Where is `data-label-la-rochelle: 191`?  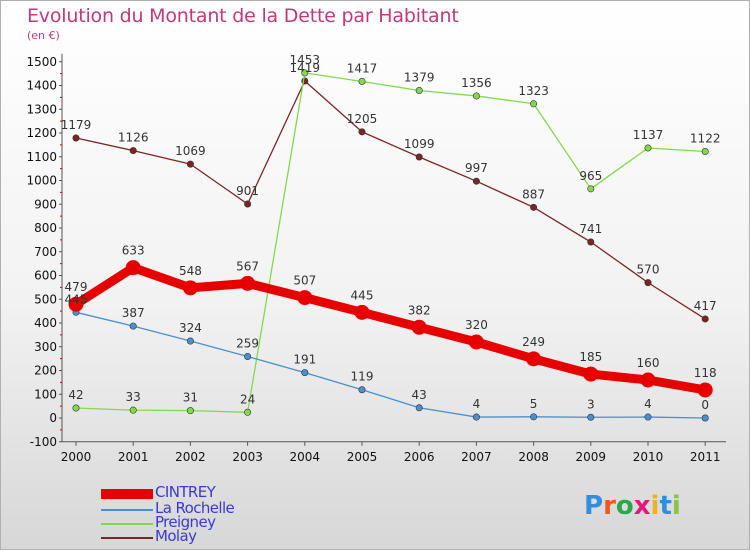
data-label-la-rochelle: 191 is located at coordinates (304, 360).